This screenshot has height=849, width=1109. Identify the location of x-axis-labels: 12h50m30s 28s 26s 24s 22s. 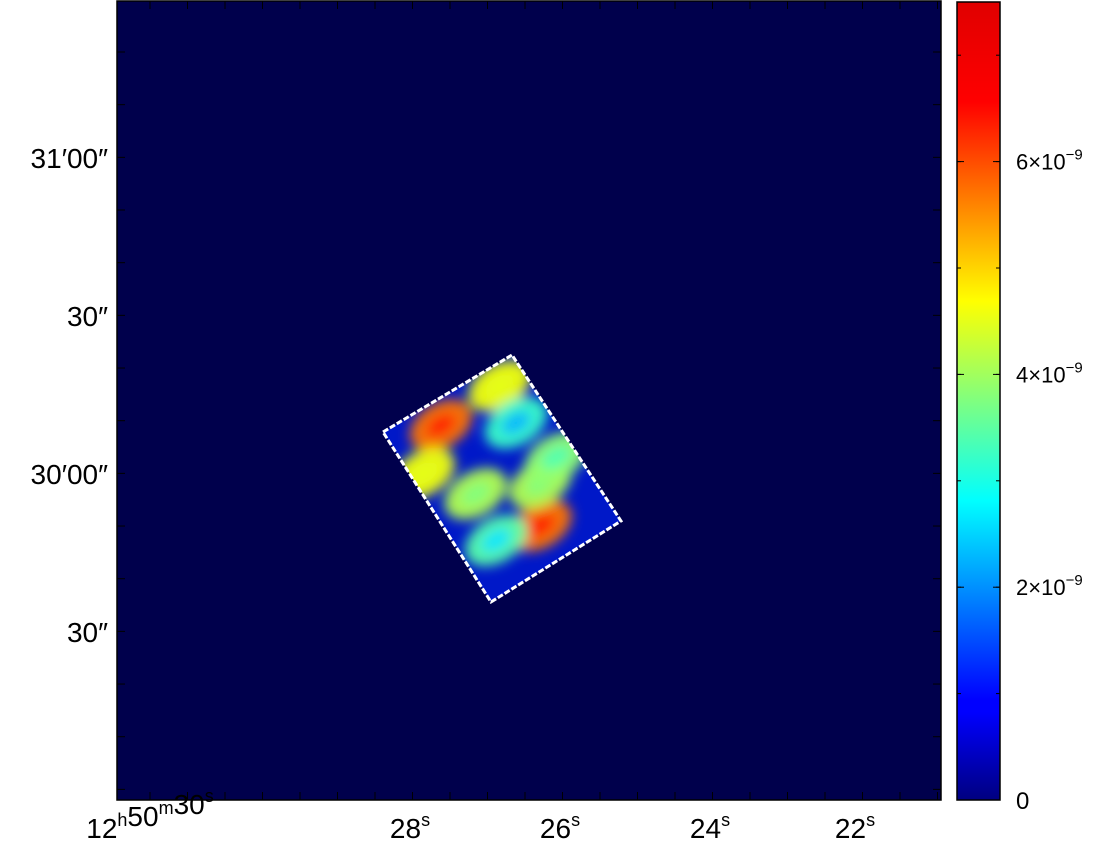
(480, 815).